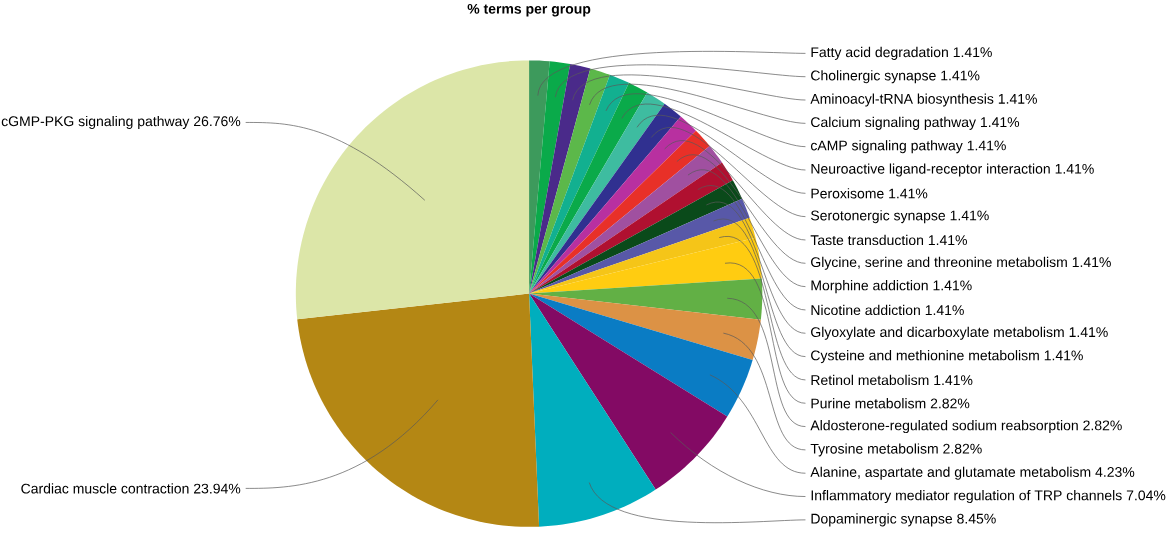 This screenshot has height=538, width=1167. I want to click on slice-label: cAMP signaling pathway, so click(886, 146).